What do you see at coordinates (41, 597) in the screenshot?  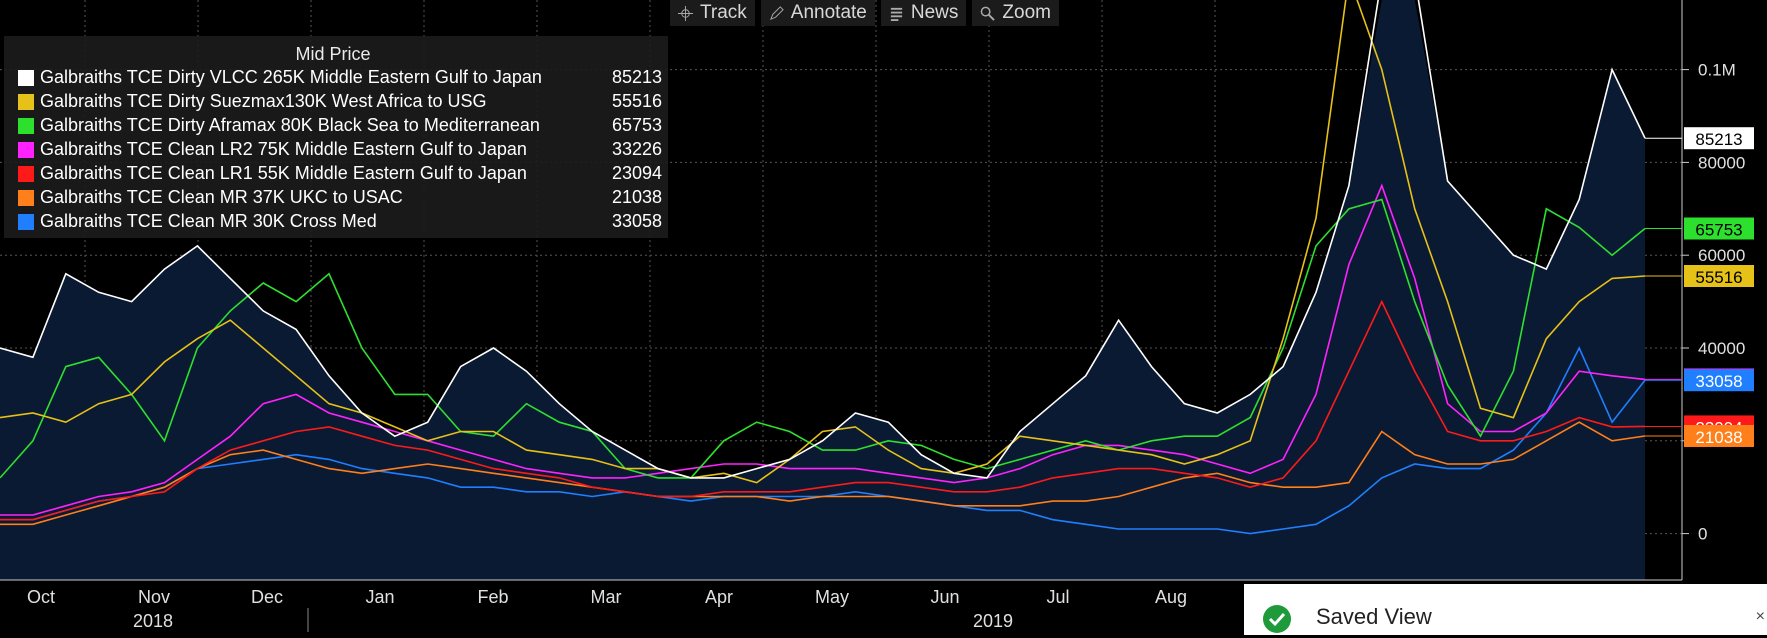 I see `x-tick-label: Oct` at bounding box center [41, 597].